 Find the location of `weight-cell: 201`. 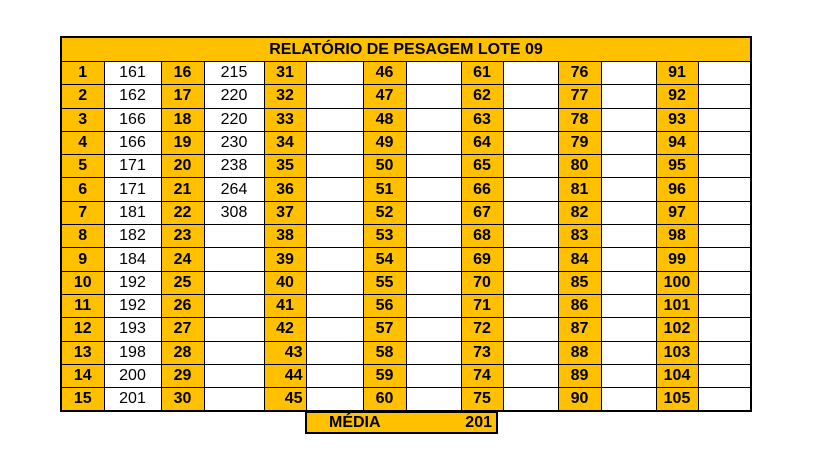

weight-cell: 201 is located at coordinates (132, 399).